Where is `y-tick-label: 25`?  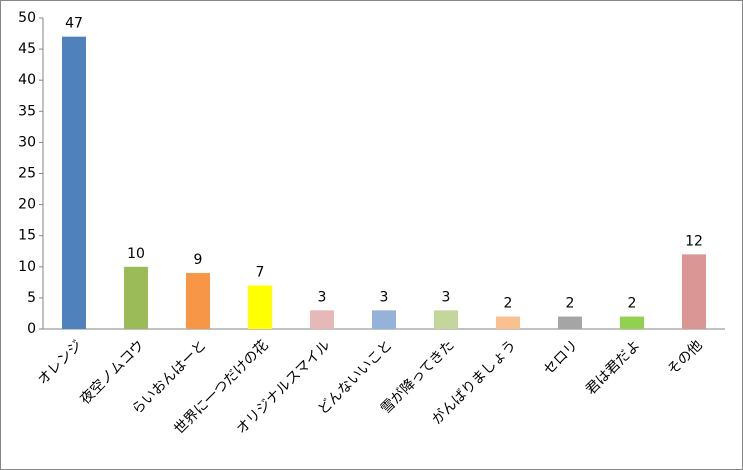 y-tick-label: 25 is located at coordinates (27, 174).